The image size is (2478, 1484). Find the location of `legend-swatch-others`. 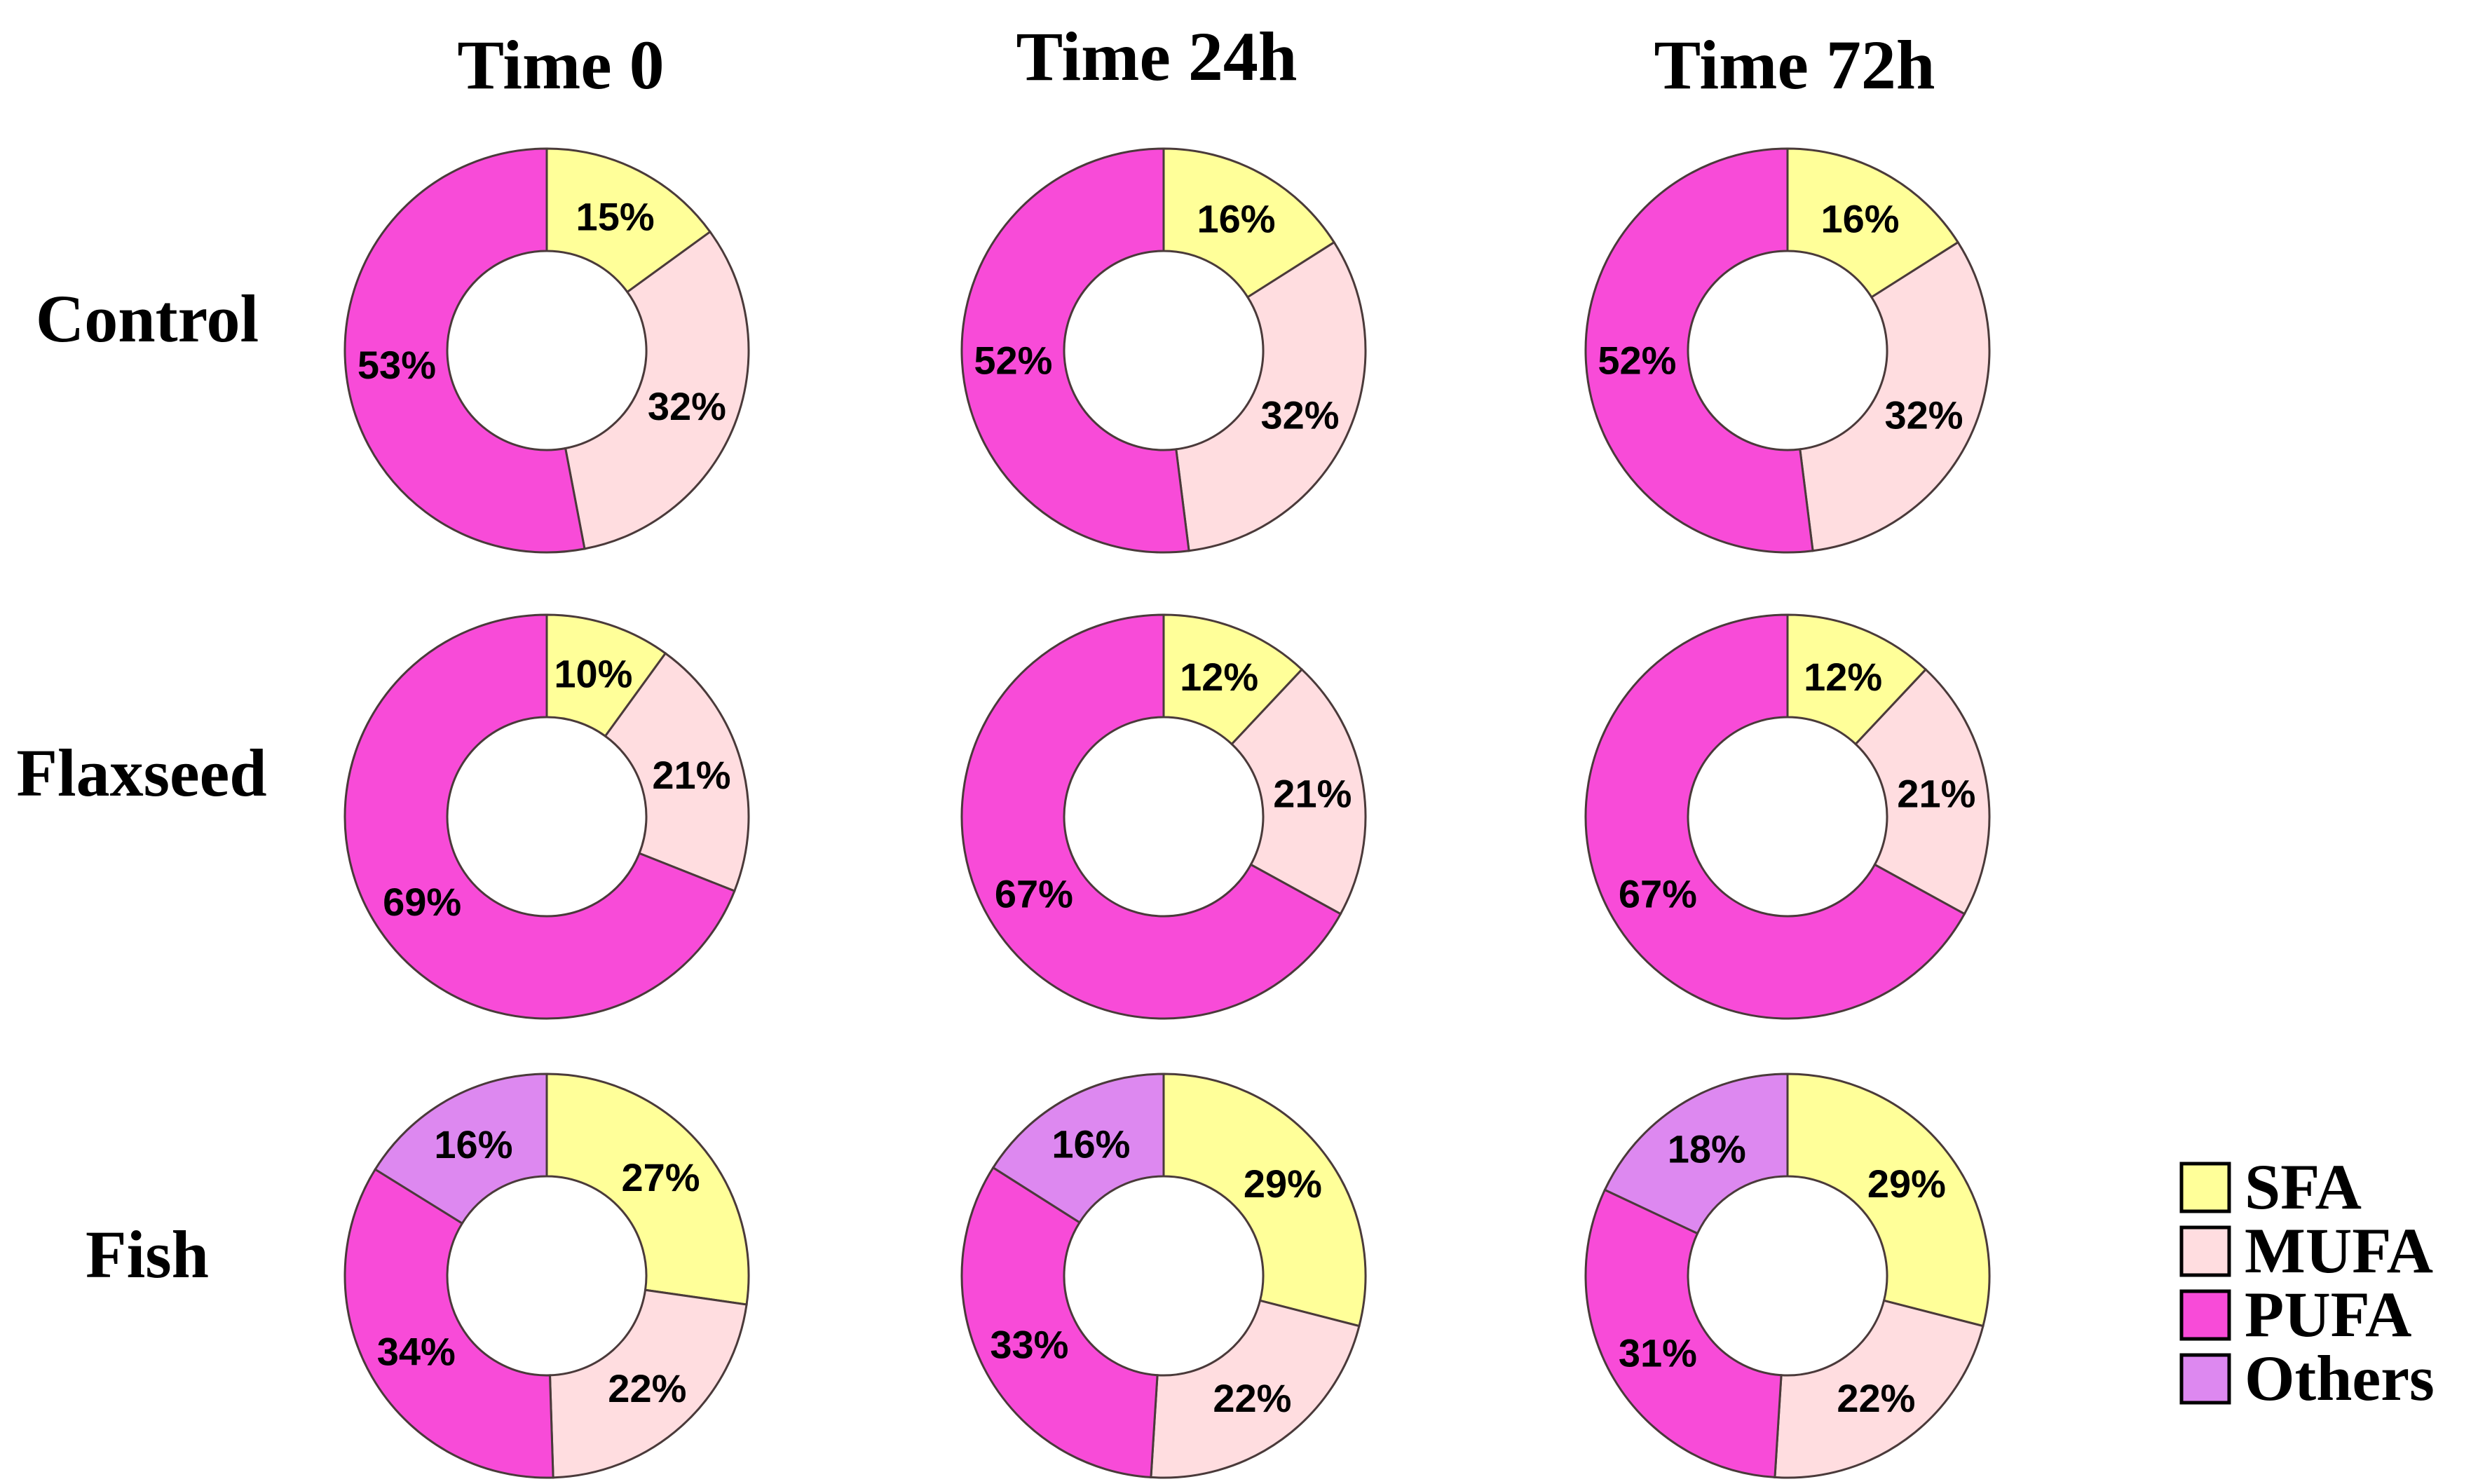

legend-swatch-others is located at coordinates (2205, 1379).